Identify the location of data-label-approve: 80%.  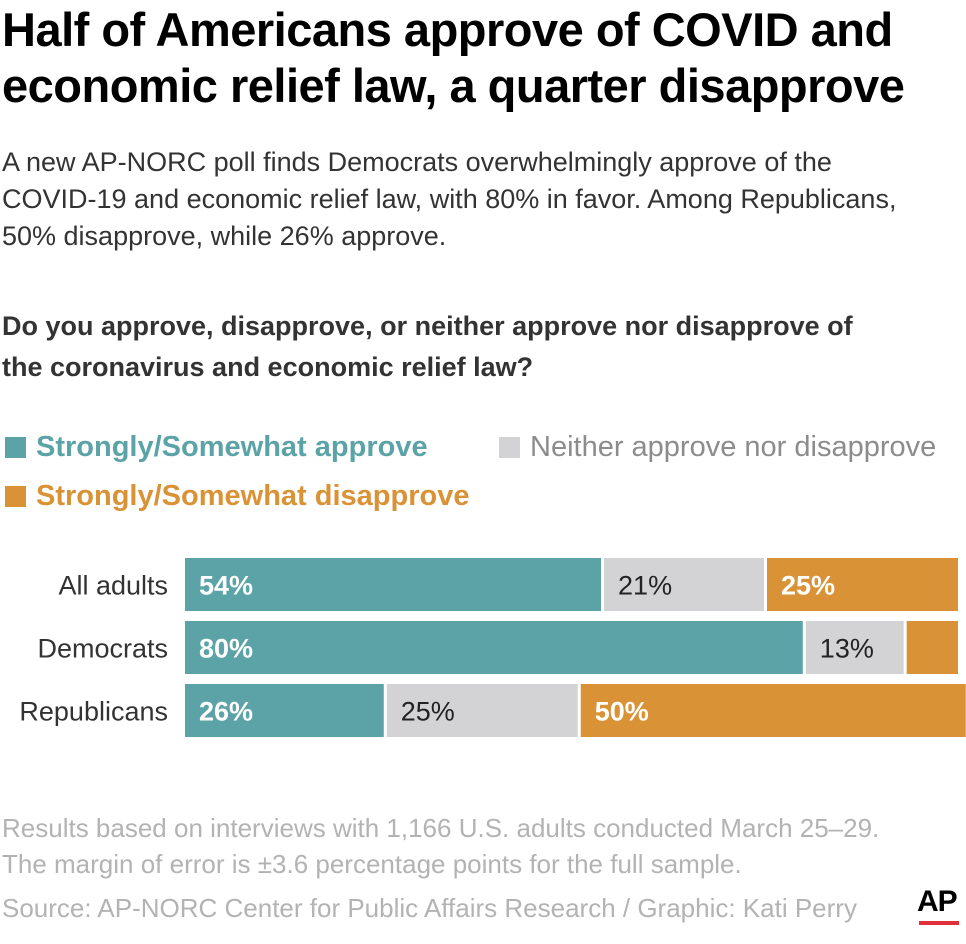
(226, 649).